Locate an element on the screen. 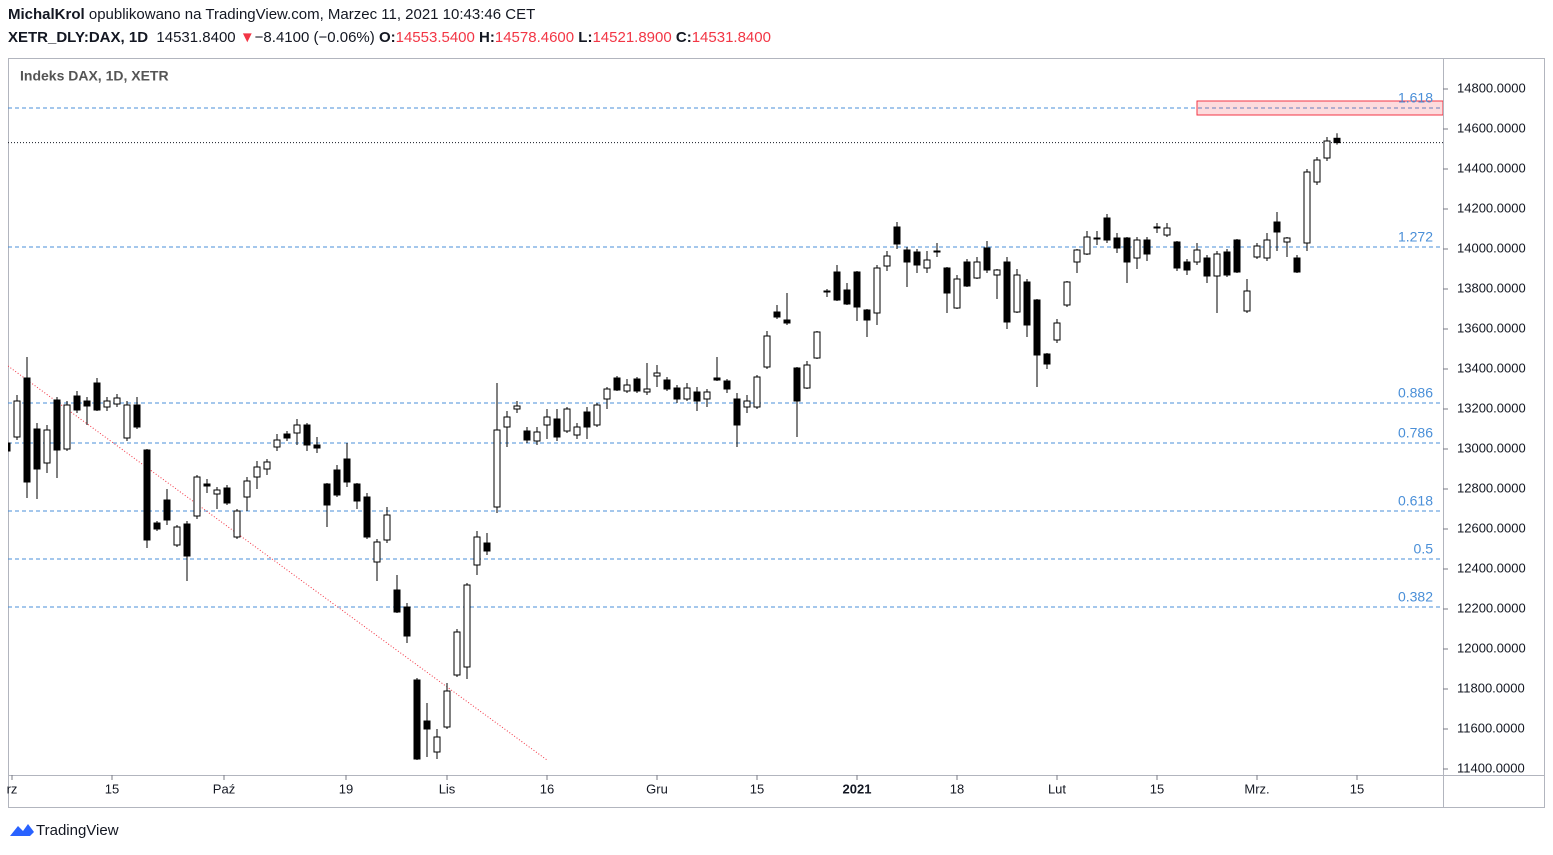 The width and height of the screenshot is (1553, 855). y-tick-label: 13600.0000 is located at coordinates (1491, 327).